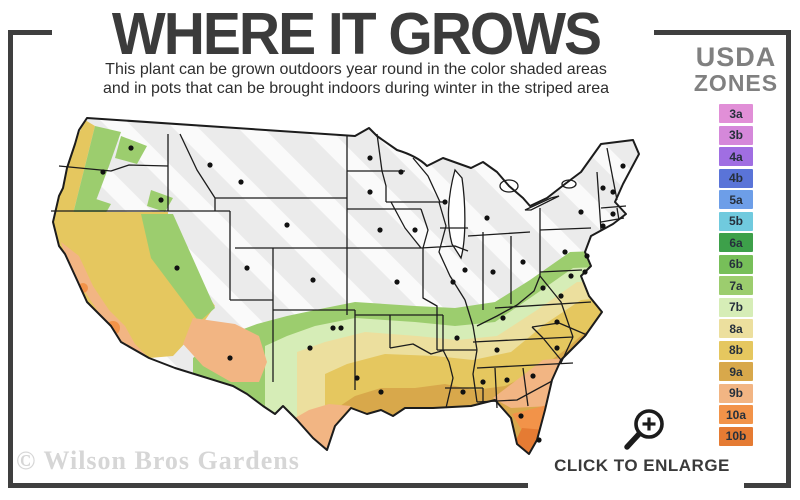 Image resolution: width=800 pixels, height=500 pixels. What do you see at coordinates (736, 436) in the screenshot?
I see `zone-chip-10b: 10b` at bounding box center [736, 436].